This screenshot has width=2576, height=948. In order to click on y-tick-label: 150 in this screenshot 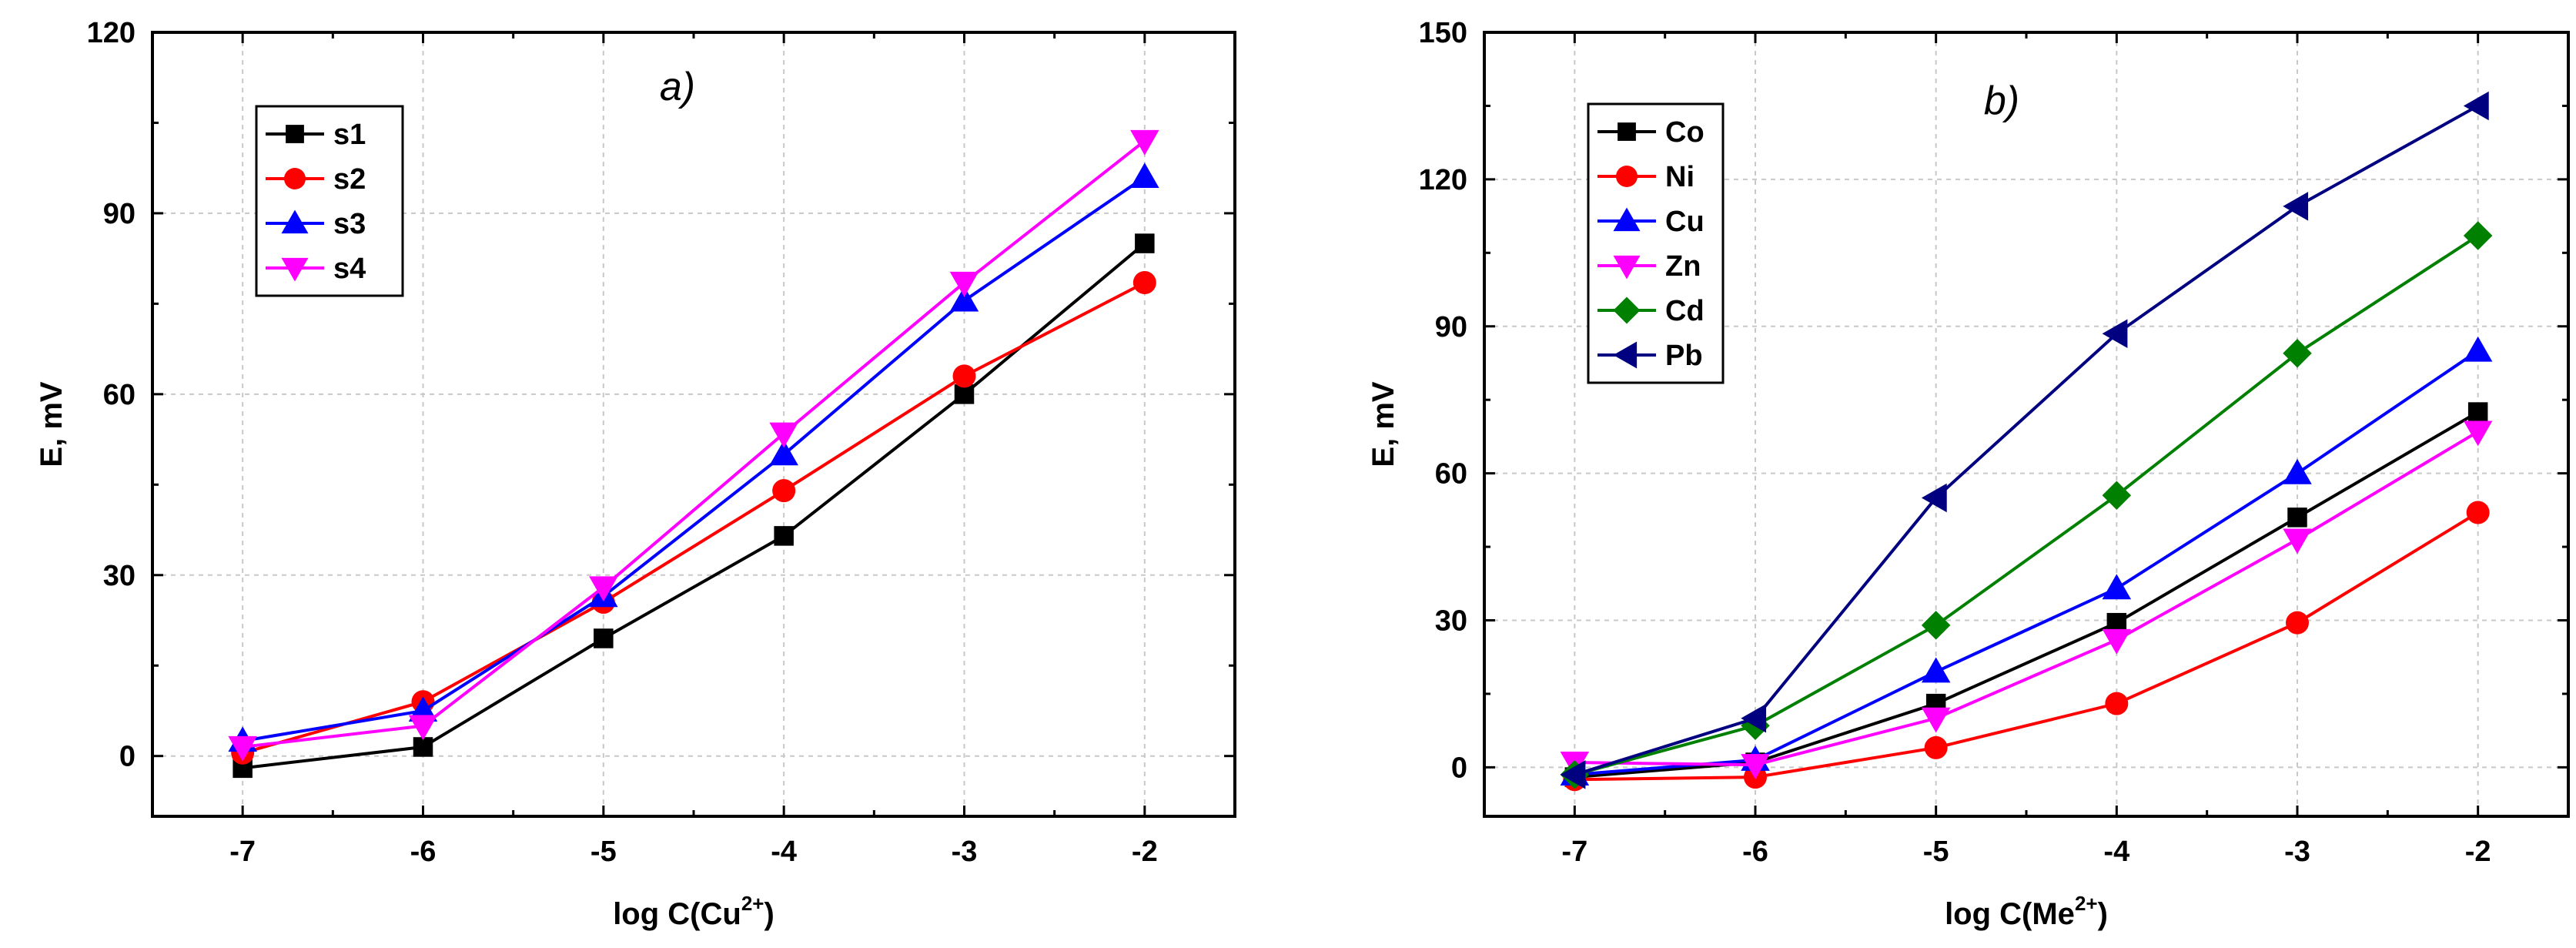, I will do `click(1443, 33)`.